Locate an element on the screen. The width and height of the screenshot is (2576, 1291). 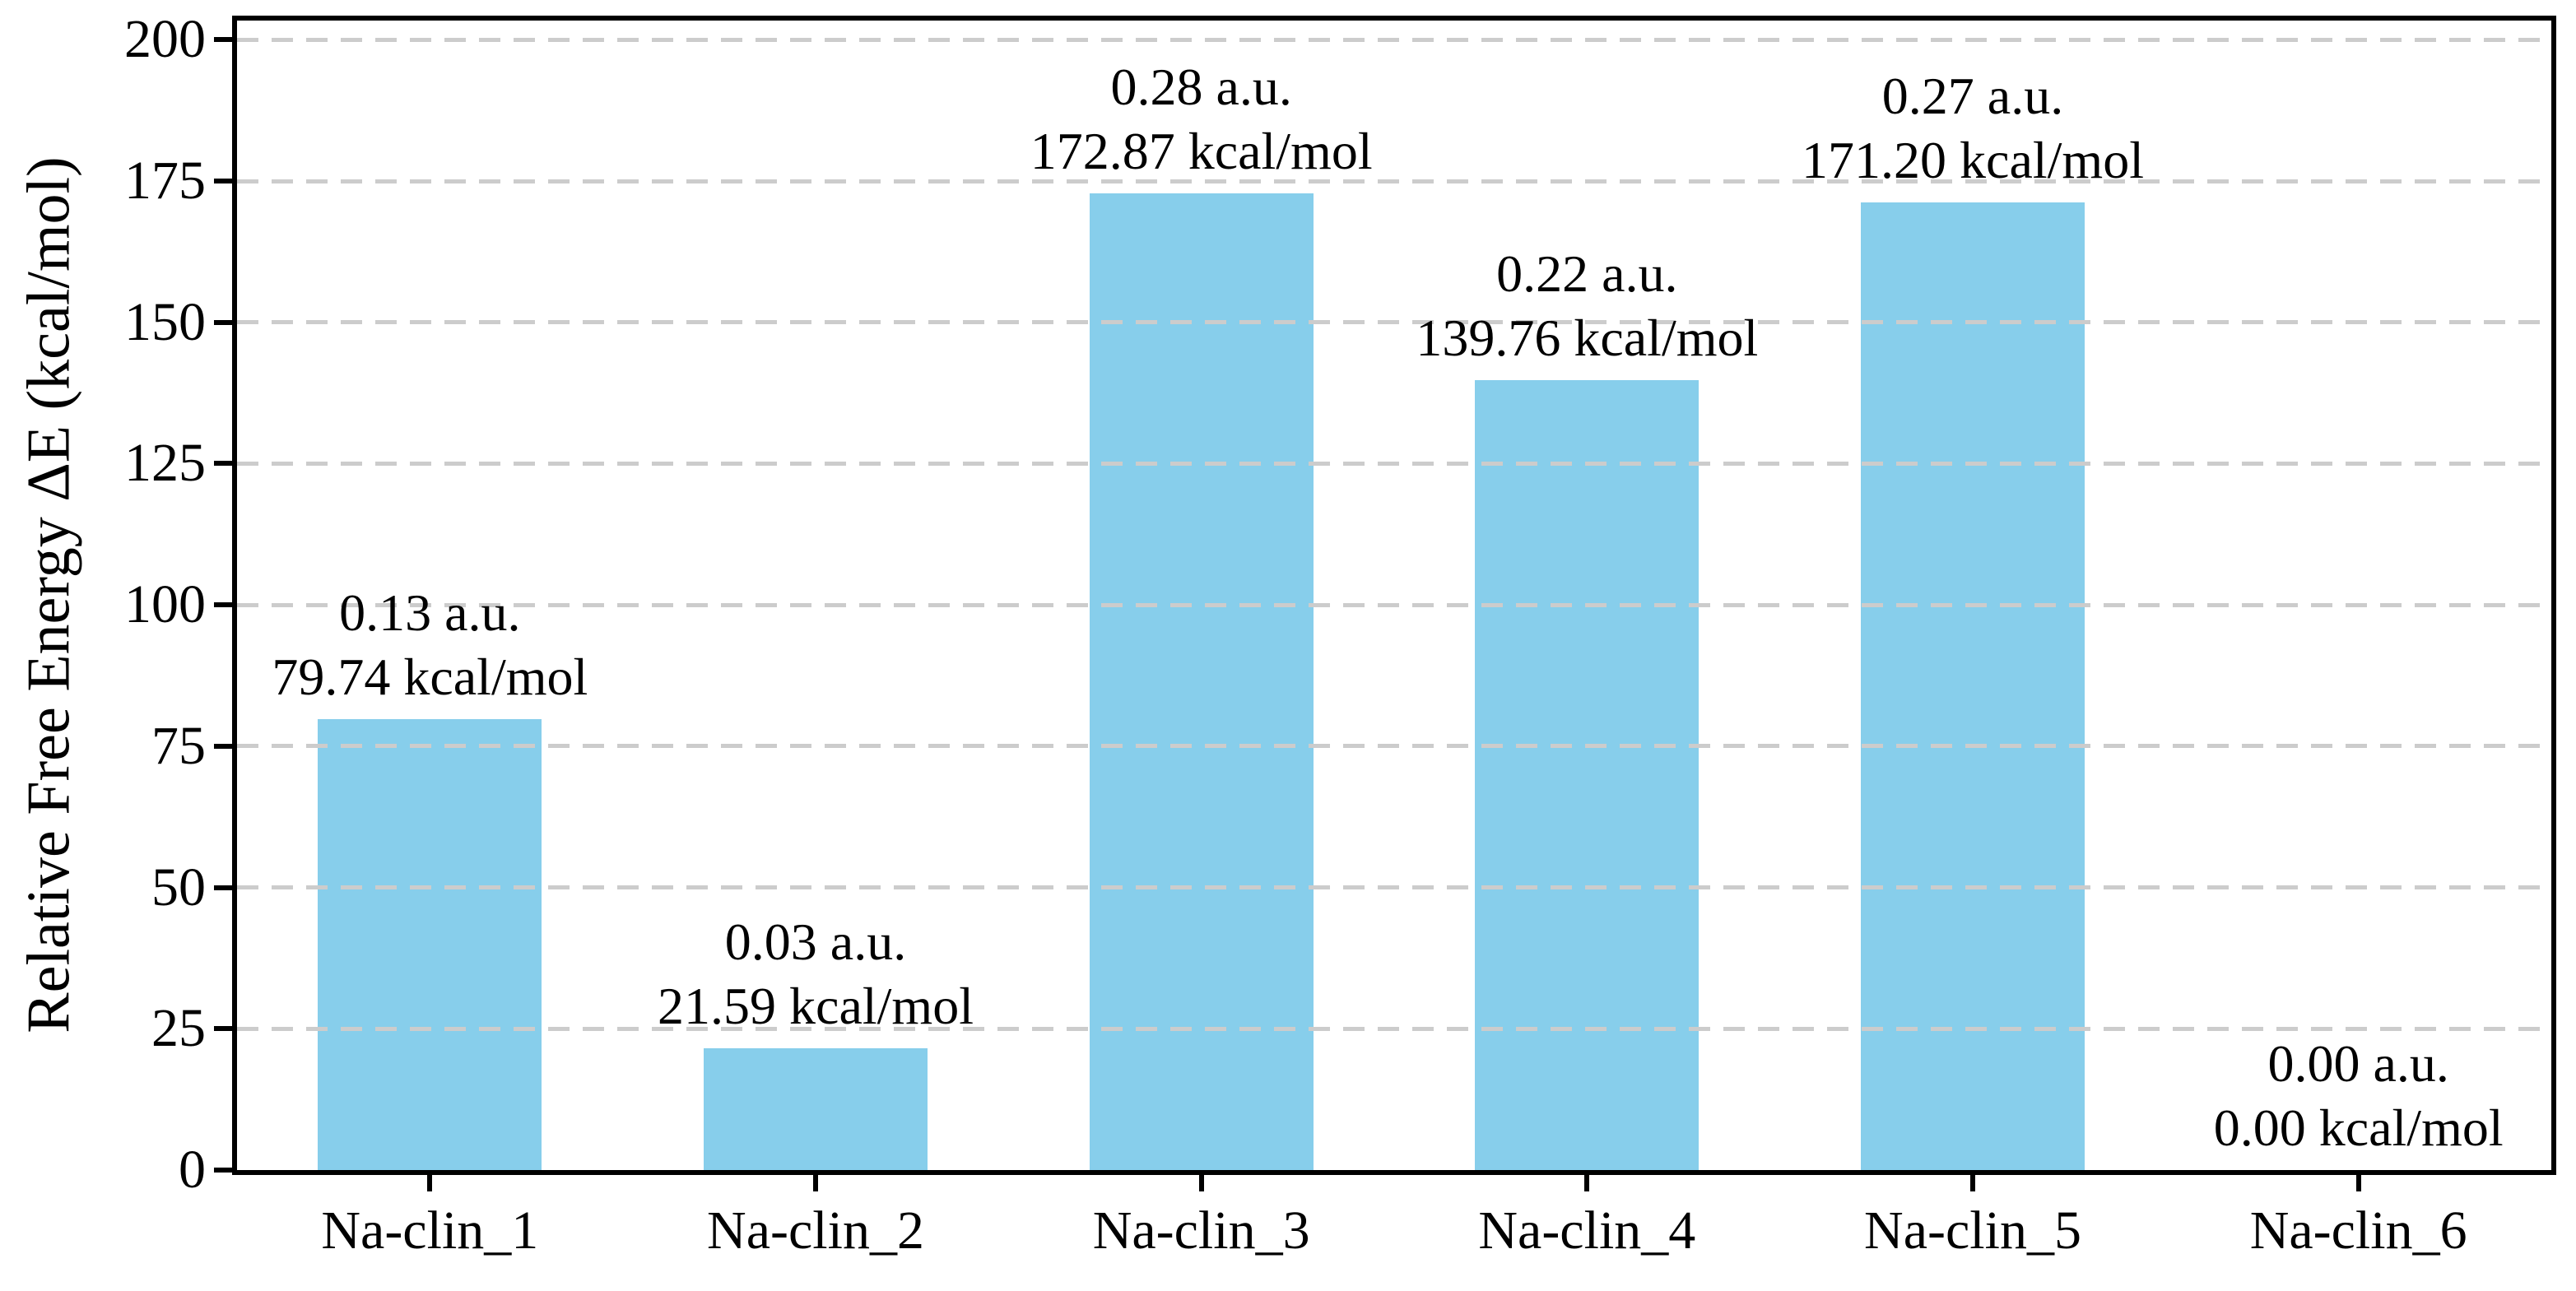
annotation-kcal-value: 172.87 kcal/mol is located at coordinates (1201, 150).